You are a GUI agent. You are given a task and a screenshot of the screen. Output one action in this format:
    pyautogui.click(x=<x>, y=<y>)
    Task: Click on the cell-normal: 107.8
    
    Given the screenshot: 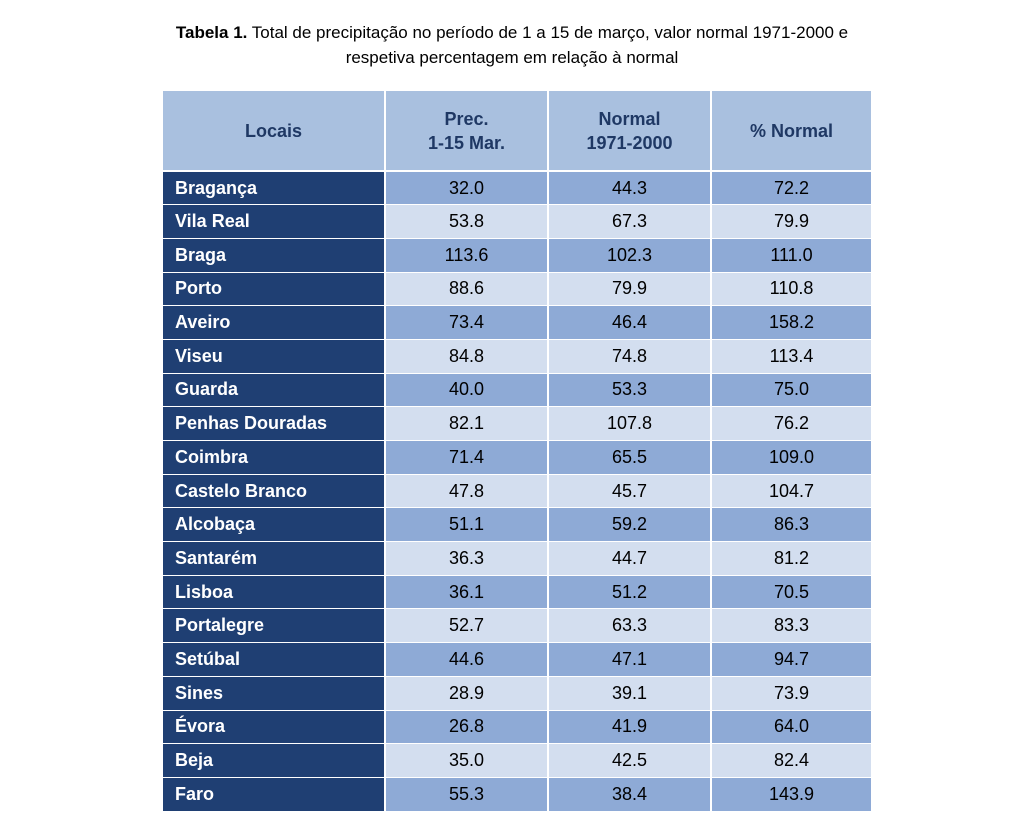 What is the action you would take?
    pyautogui.click(x=630, y=423)
    